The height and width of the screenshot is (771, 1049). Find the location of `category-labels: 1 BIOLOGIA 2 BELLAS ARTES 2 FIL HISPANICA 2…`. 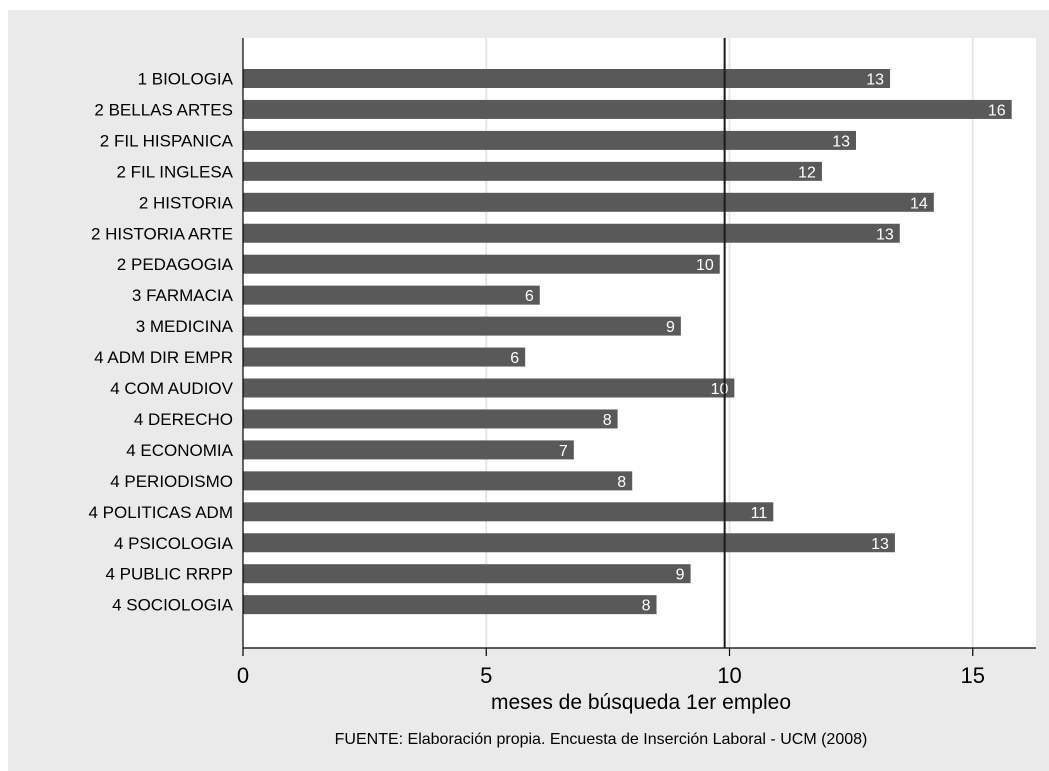

category-labels: 1 BIOLOGIA 2 BELLAS ARTES 2 FIL HISPANICA 2… is located at coordinates (160, 342).